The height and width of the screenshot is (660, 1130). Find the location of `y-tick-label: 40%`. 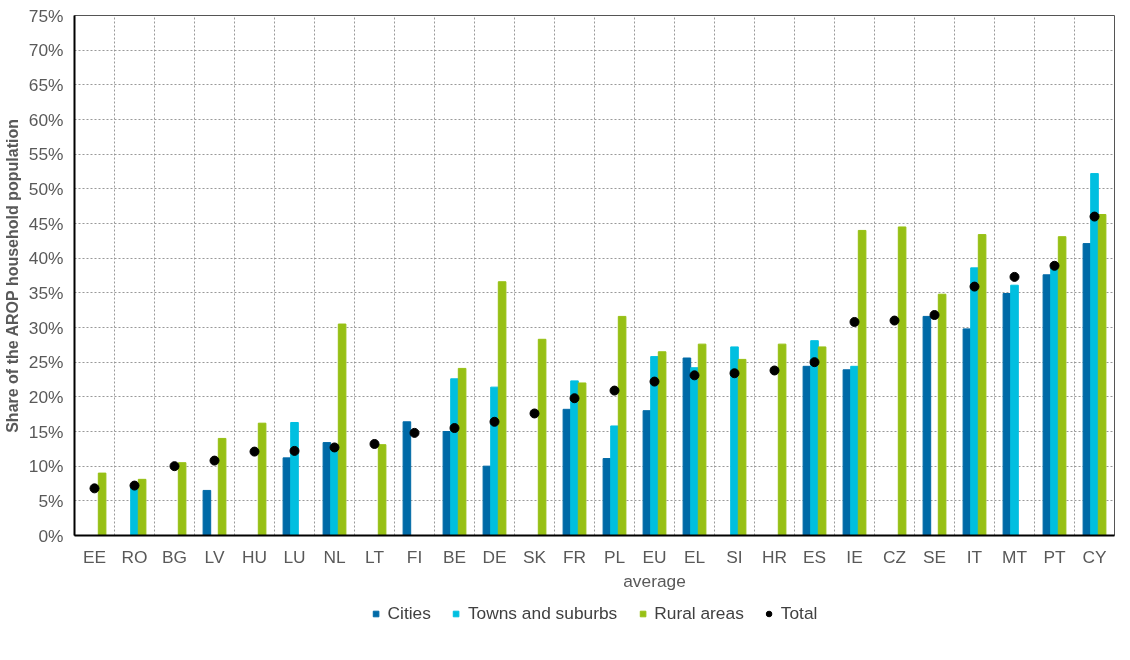

y-tick-label: 40% is located at coordinates (46, 258).